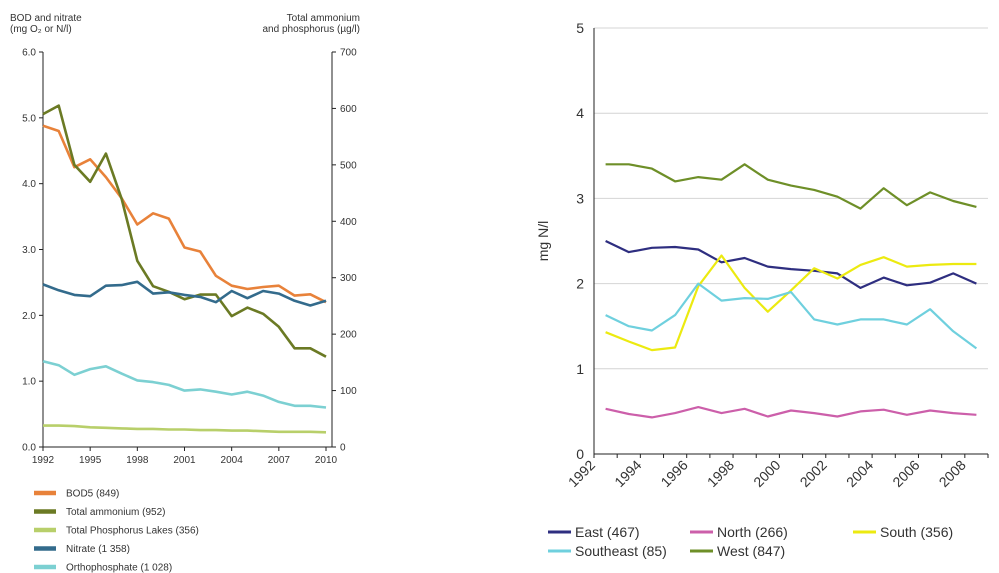  What do you see at coordinates (348, 165) in the screenshot?
I see `right-y-tick-label: 500` at bounding box center [348, 165].